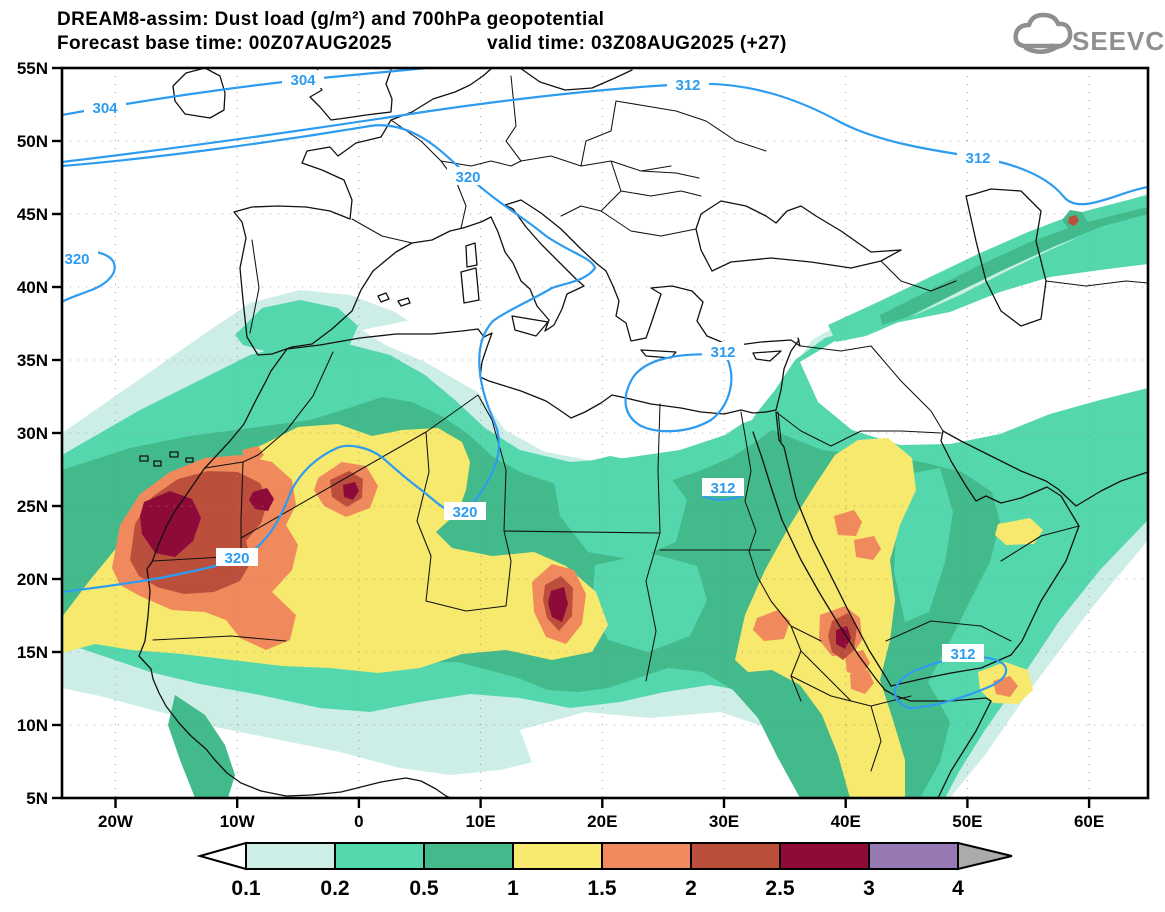  I want to click on colorbar-level-label: 4, so click(958, 888).